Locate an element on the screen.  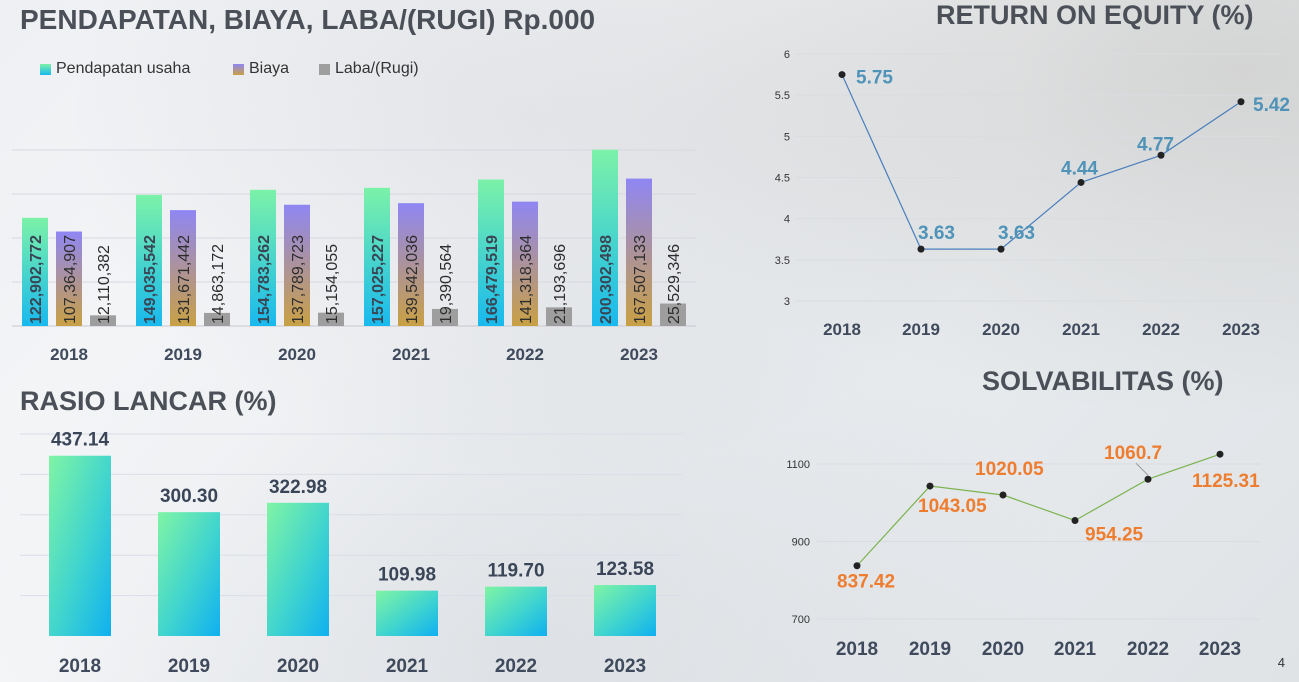
data-label: 837.42 is located at coordinates (866, 582).